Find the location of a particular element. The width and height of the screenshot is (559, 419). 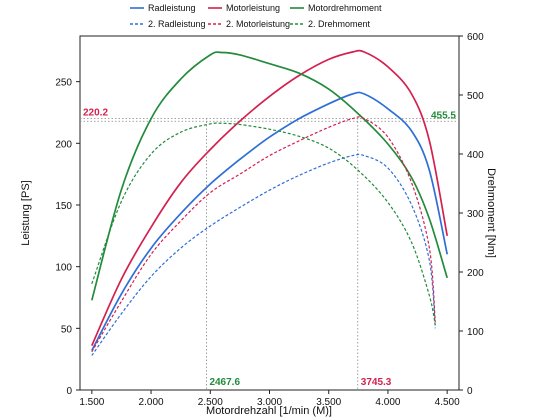

legend-label: 2. Drehmoment is located at coordinates (339, 24).